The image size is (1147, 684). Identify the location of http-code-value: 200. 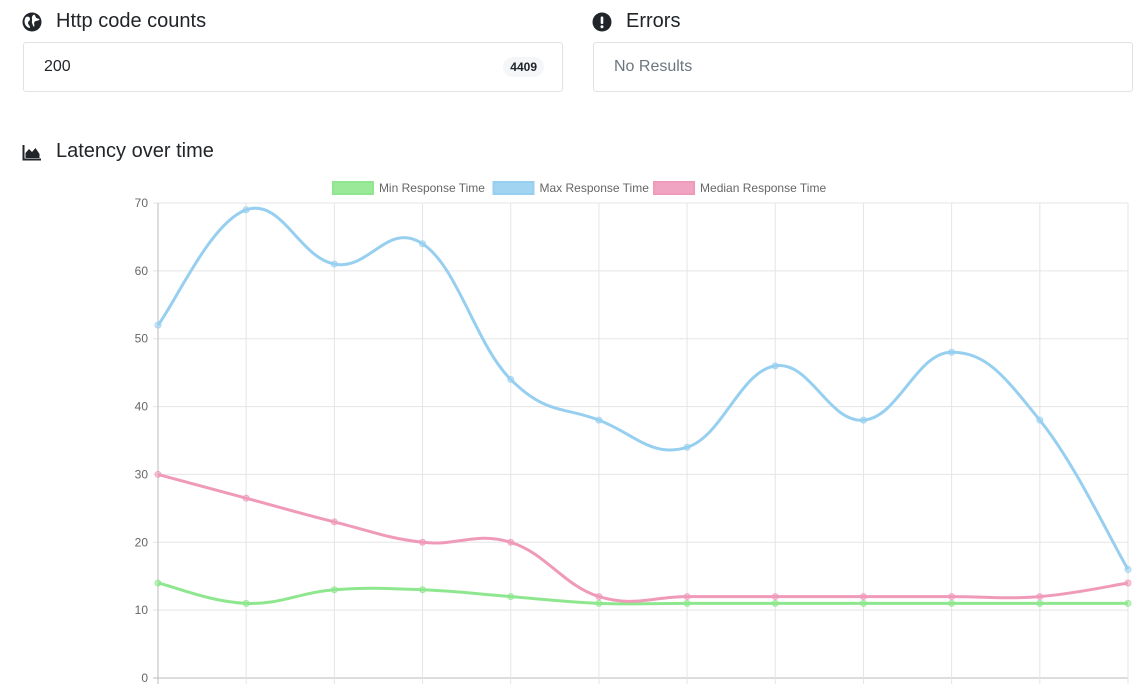
(57, 66).